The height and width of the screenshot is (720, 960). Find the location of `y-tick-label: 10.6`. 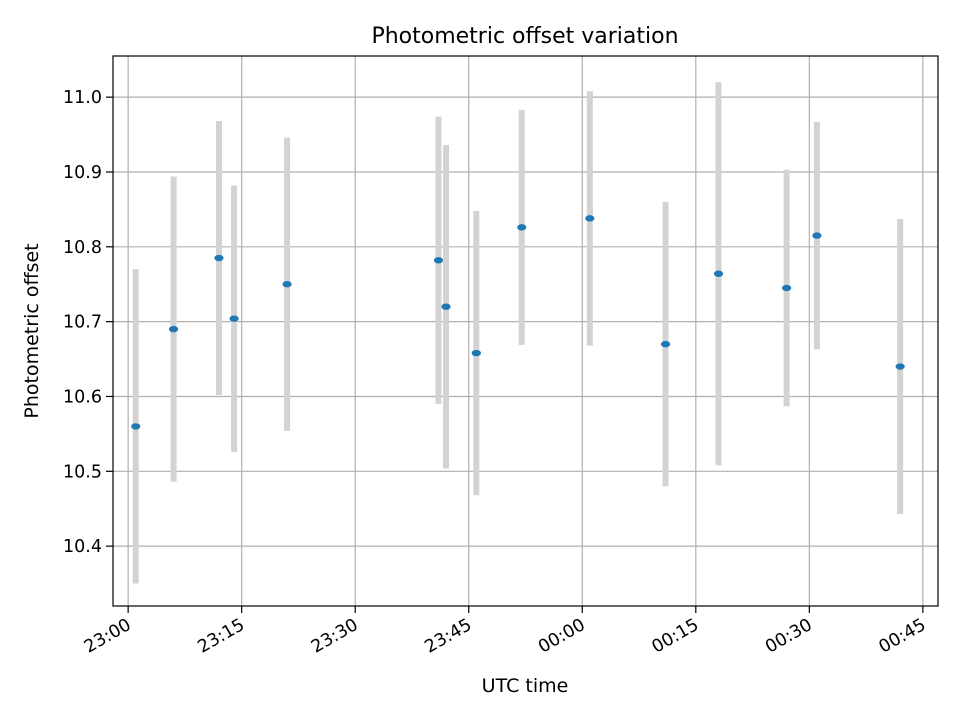

y-tick-label: 10.6 is located at coordinates (82, 397).